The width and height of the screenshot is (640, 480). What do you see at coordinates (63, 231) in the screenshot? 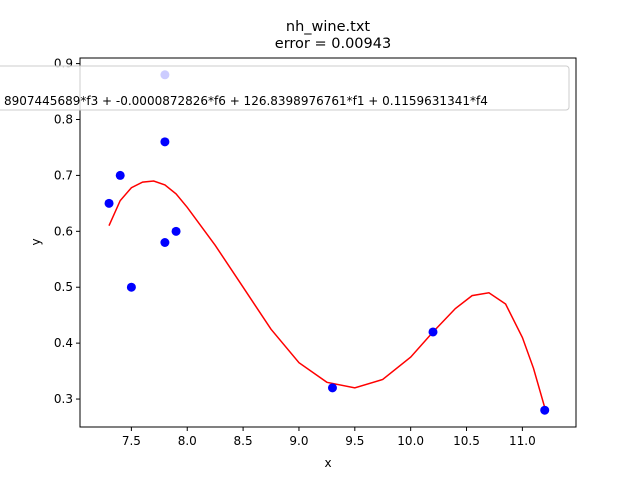
I see `y-tick-label: 0.6` at bounding box center [63, 231].